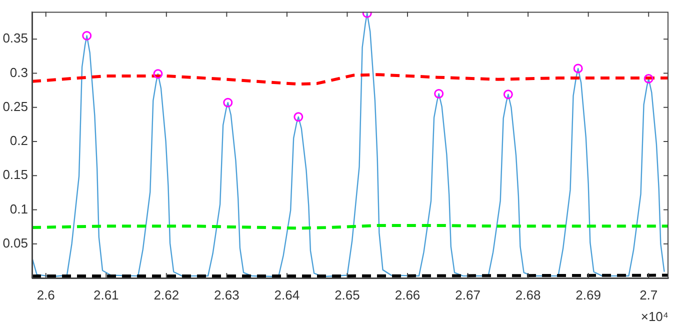 The height and width of the screenshot is (326, 674). Describe the element at coordinates (227, 294) in the screenshot. I see `x-tick-label: 2.63` at that location.